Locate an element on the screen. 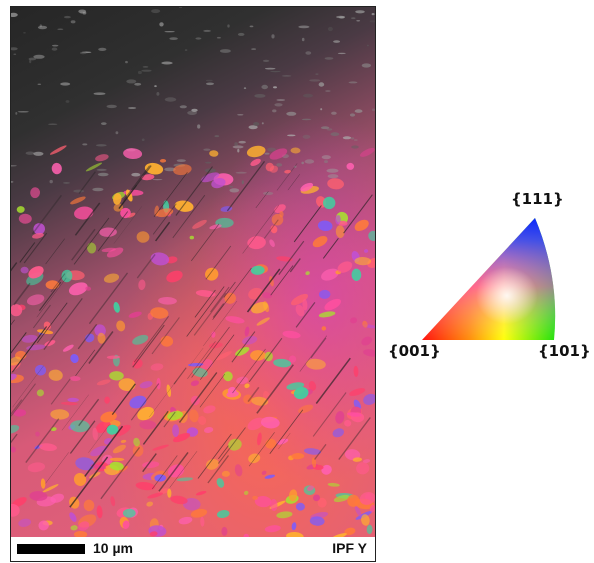 This screenshot has width=594, height=563. pole-label-111: {111} is located at coordinates (537, 199).